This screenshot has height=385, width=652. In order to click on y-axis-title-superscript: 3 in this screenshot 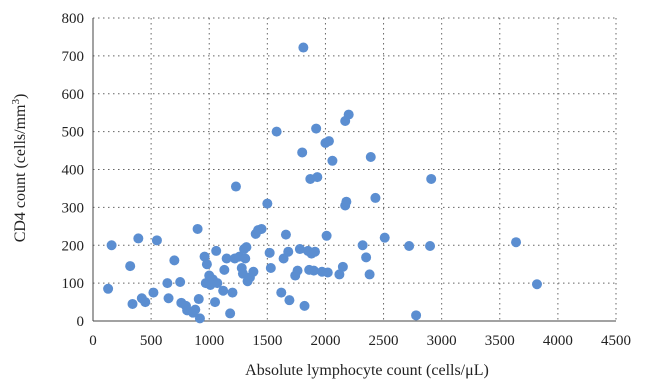, I will do `click(16, 102)`.